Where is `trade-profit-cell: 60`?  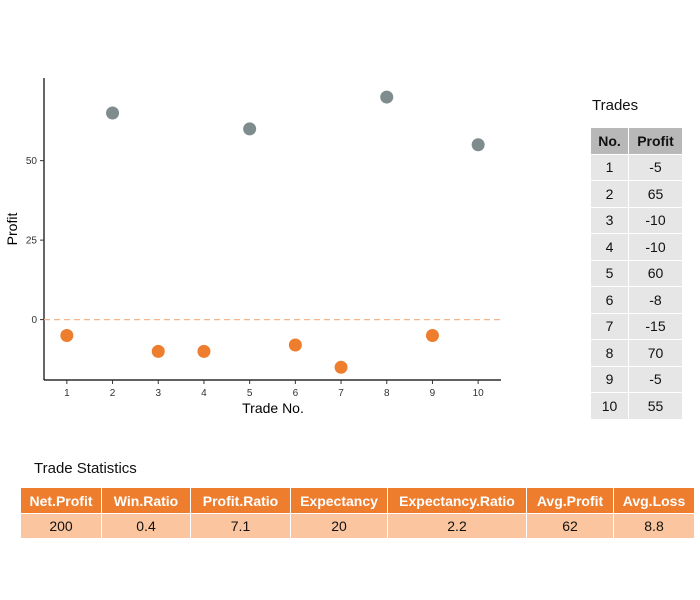 trade-profit-cell: 60 is located at coordinates (655, 273).